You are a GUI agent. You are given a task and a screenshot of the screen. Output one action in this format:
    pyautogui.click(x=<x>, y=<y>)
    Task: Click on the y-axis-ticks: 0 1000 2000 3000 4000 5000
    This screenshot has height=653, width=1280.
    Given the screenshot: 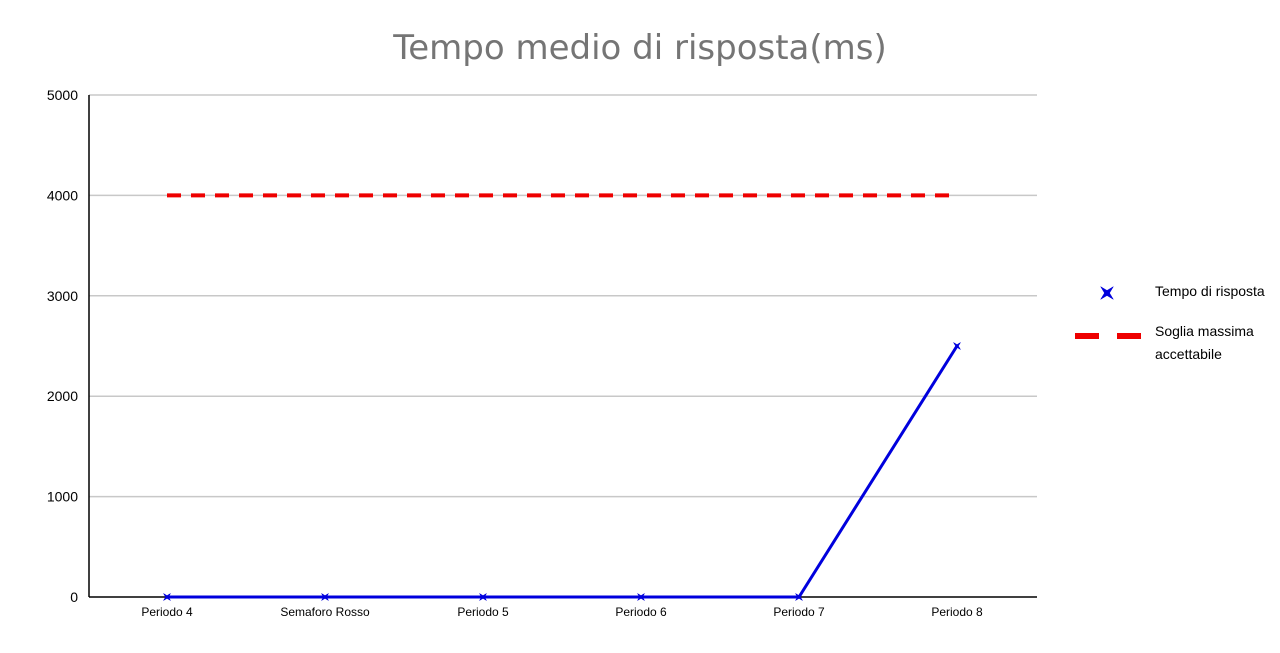 What is the action you would take?
    pyautogui.click(x=62, y=346)
    